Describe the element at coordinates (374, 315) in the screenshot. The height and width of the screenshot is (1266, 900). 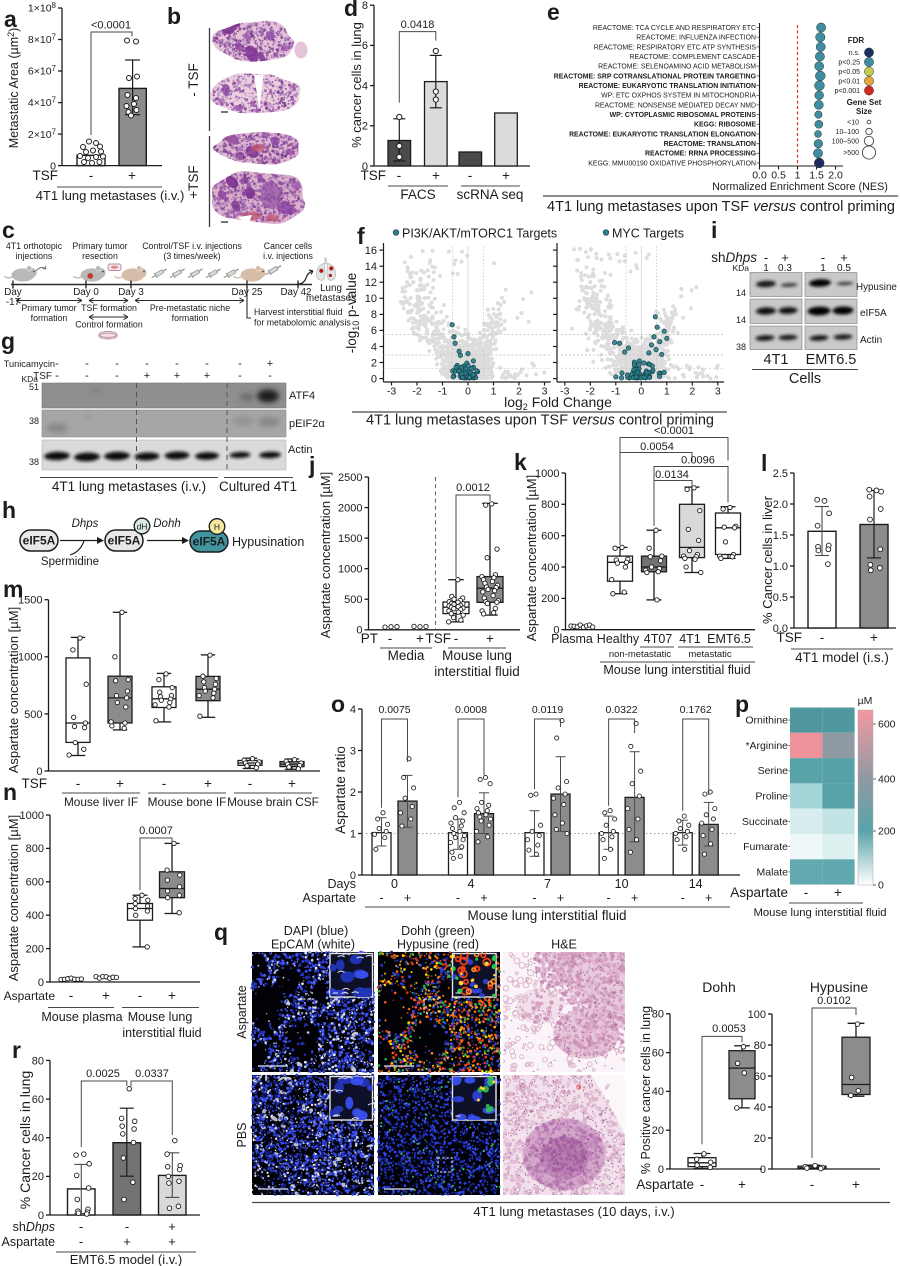
I see `svg-text: 8` at that location.